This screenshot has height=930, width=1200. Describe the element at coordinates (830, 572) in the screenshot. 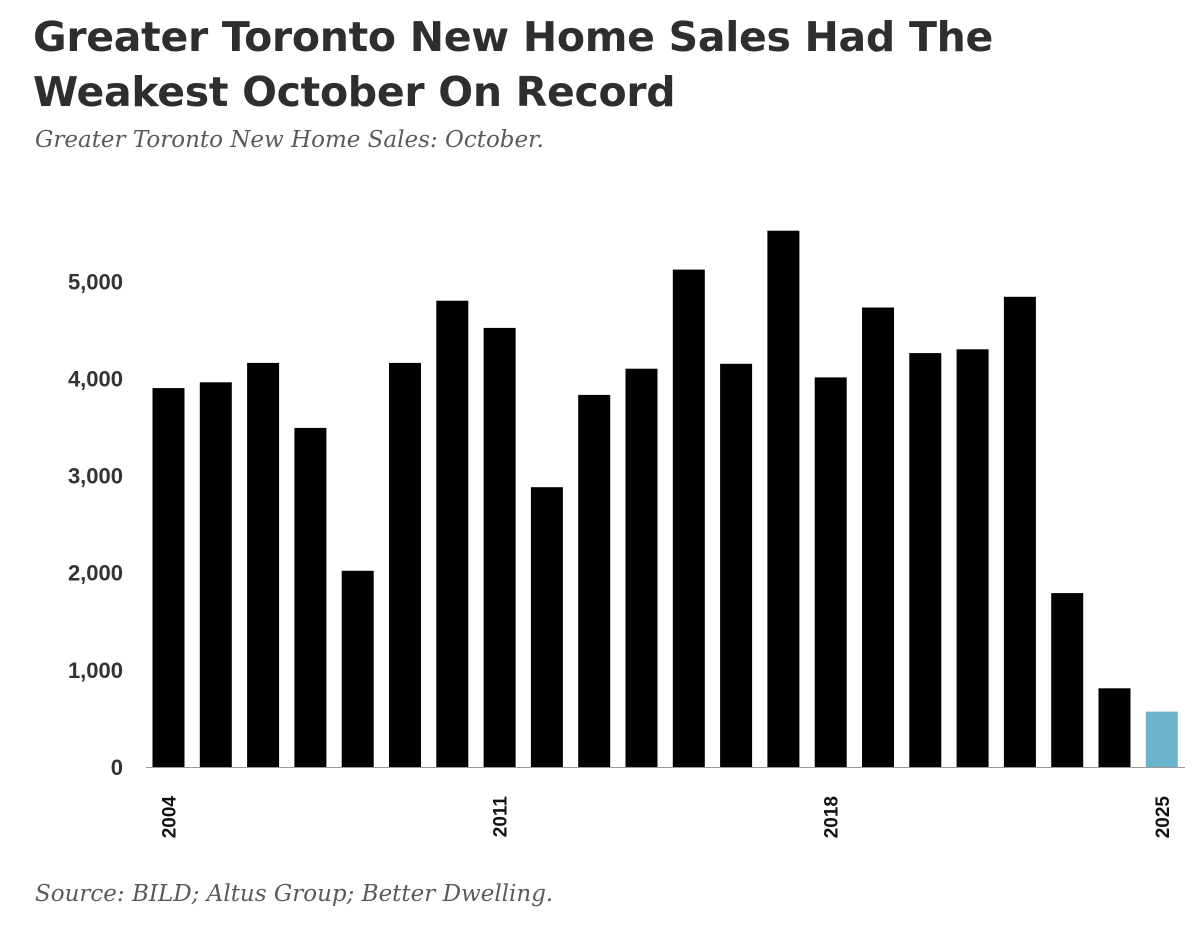

I see `bar-2018` at that location.